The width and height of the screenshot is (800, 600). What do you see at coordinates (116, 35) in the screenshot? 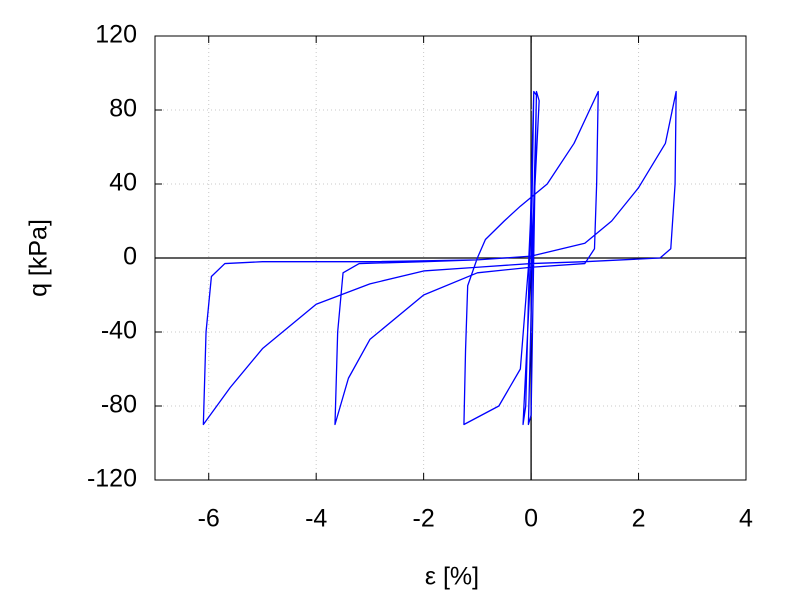
I see `y-tick-label: 120` at bounding box center [116, 35].